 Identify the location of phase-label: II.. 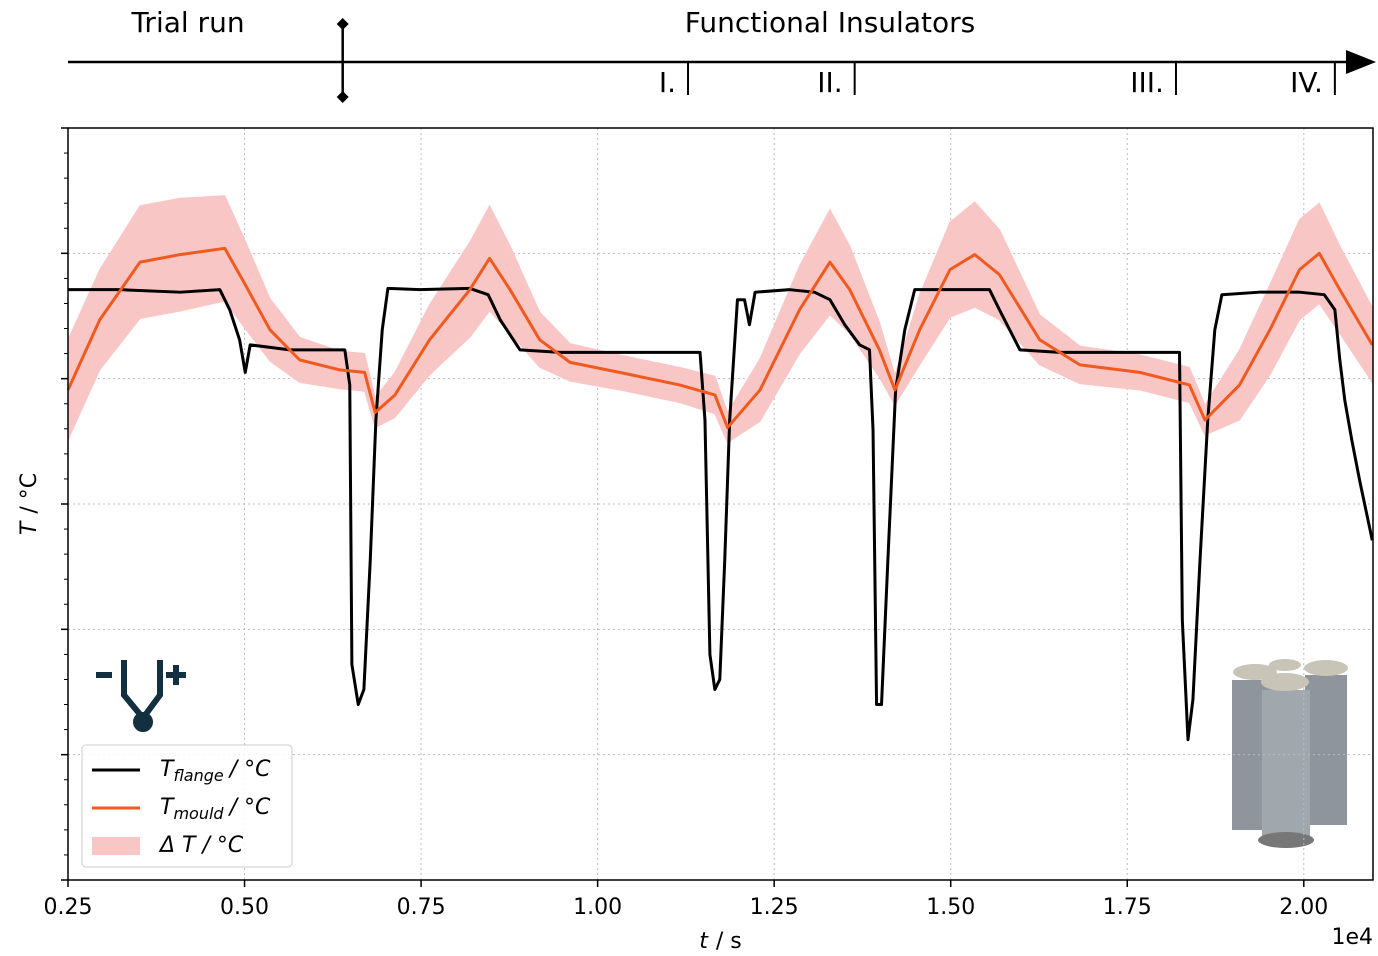
(829, 82).